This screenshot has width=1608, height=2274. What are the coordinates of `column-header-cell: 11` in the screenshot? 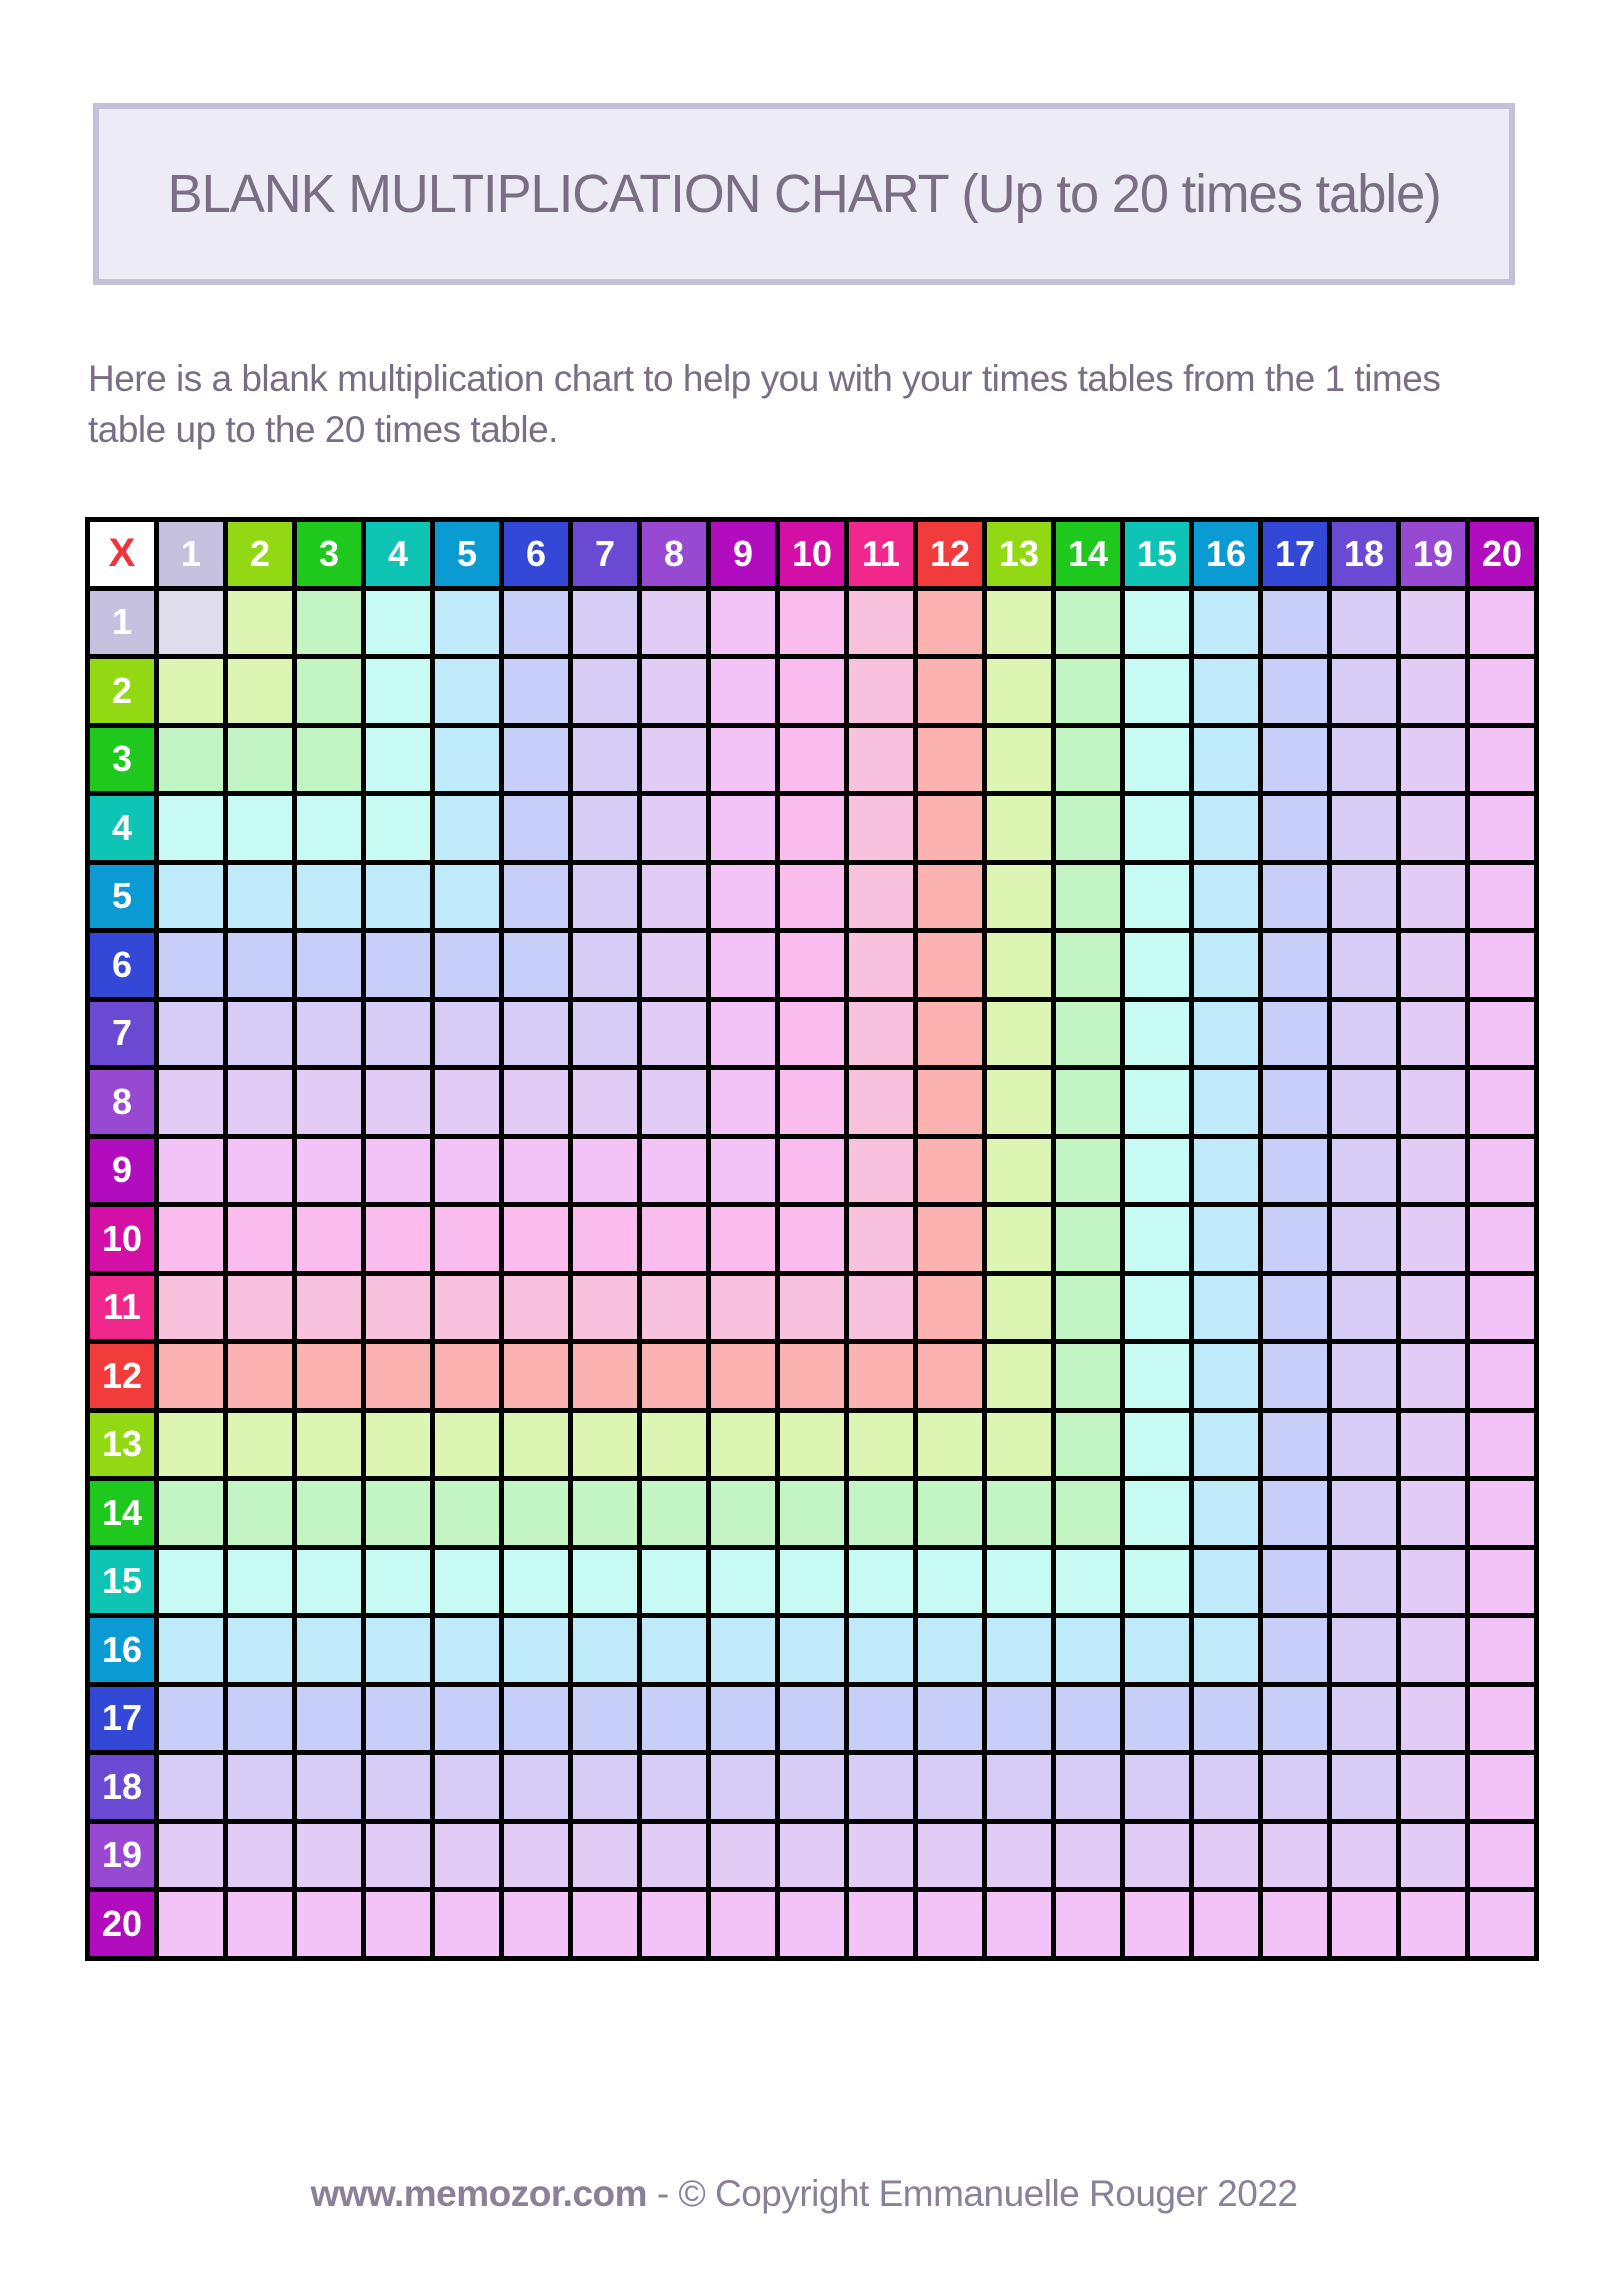 It's located at (881, 554).